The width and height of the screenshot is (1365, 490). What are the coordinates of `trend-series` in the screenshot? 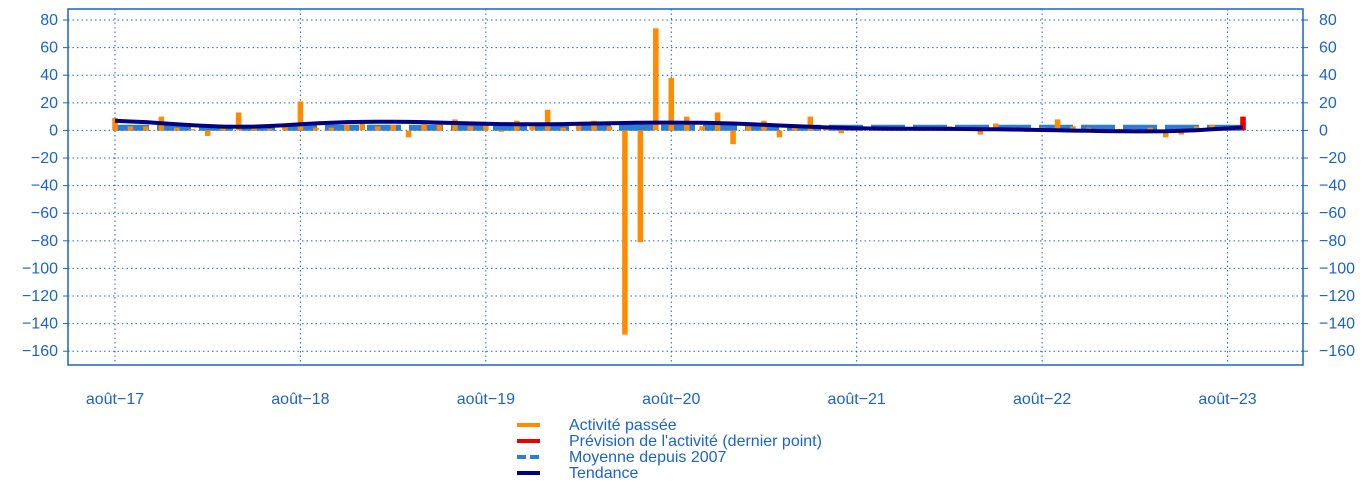 It's located at (679, 126).